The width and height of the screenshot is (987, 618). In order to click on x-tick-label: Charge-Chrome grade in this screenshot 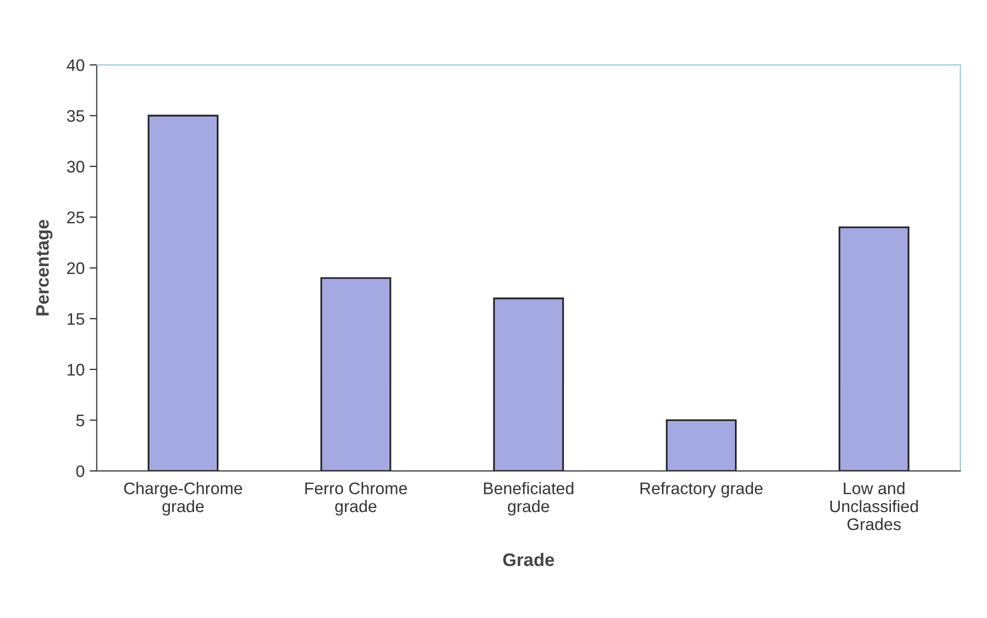, I will do `click(183, 499)`.